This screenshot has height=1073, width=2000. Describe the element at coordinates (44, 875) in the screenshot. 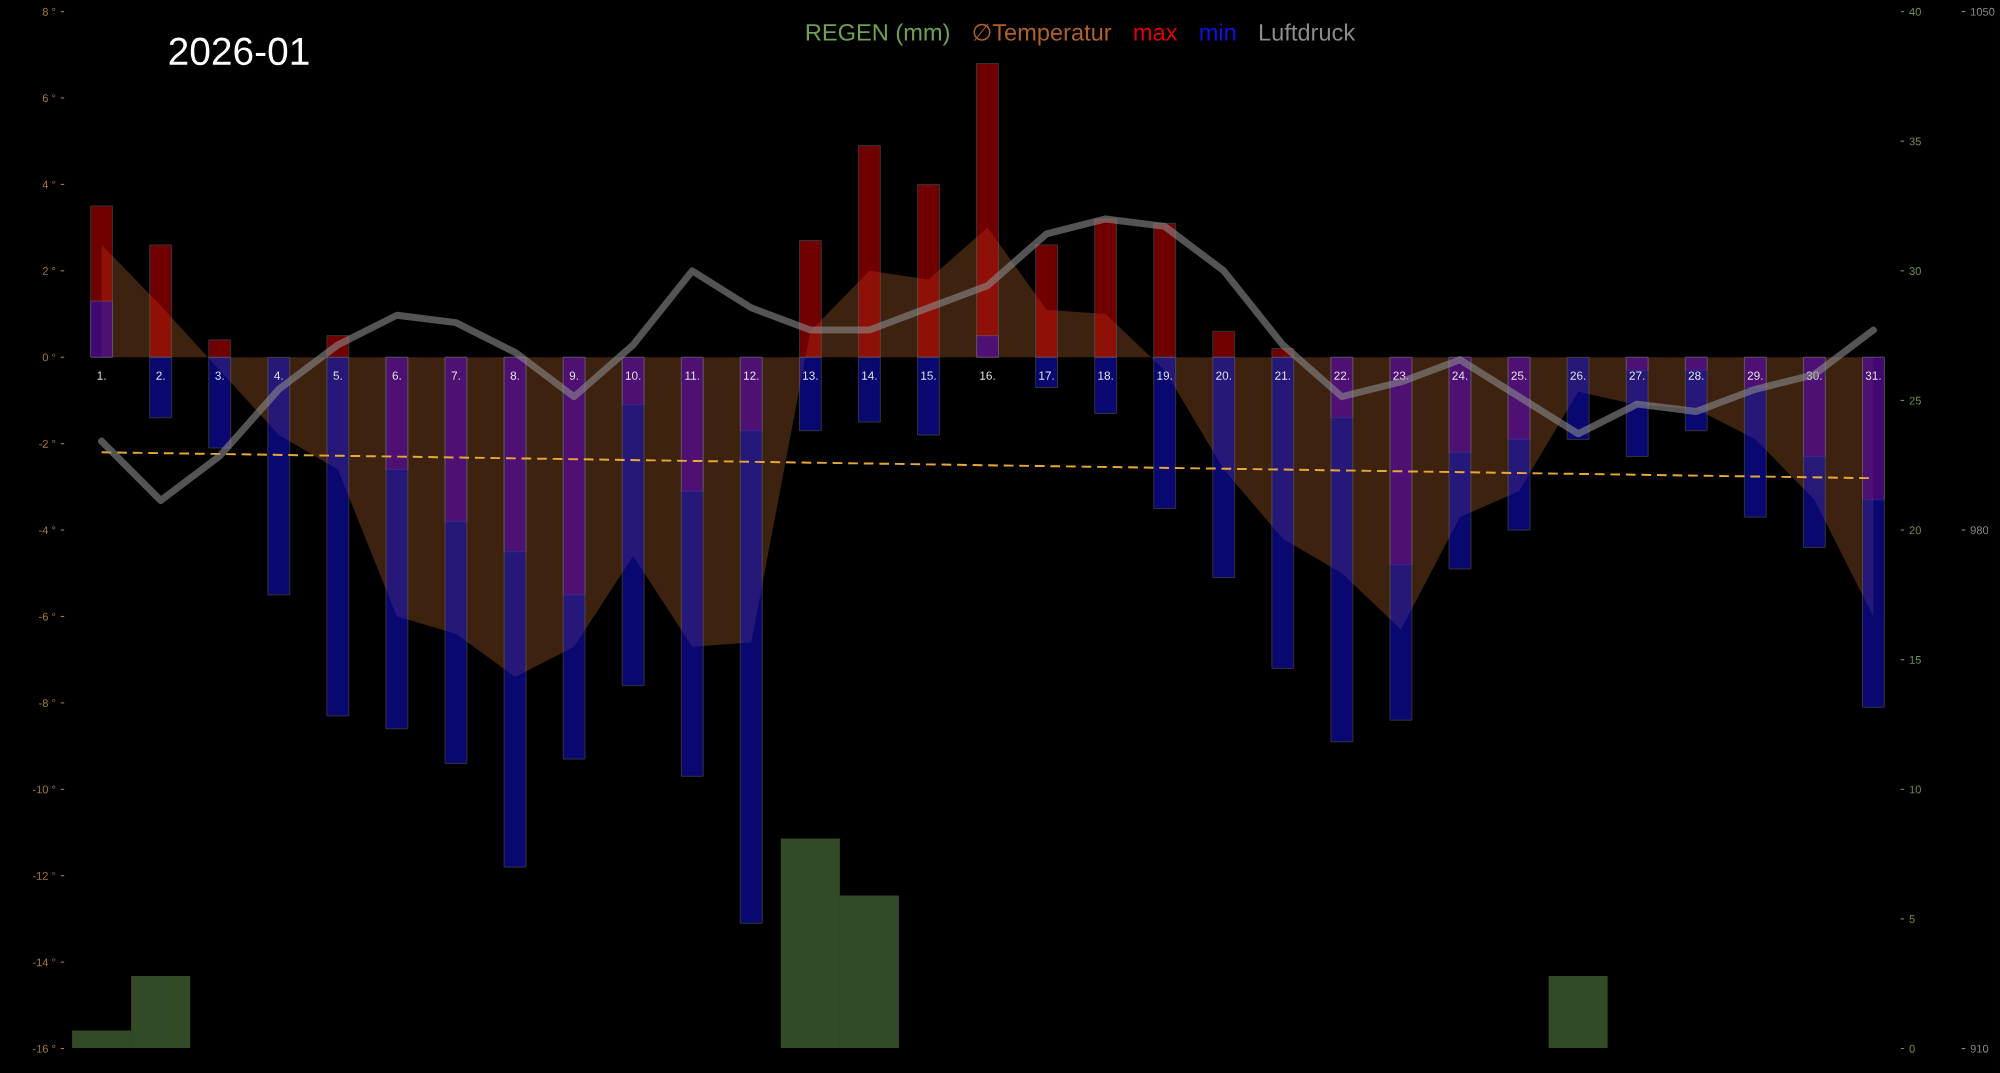

I see `y-tick-label: -12 °` at that location.